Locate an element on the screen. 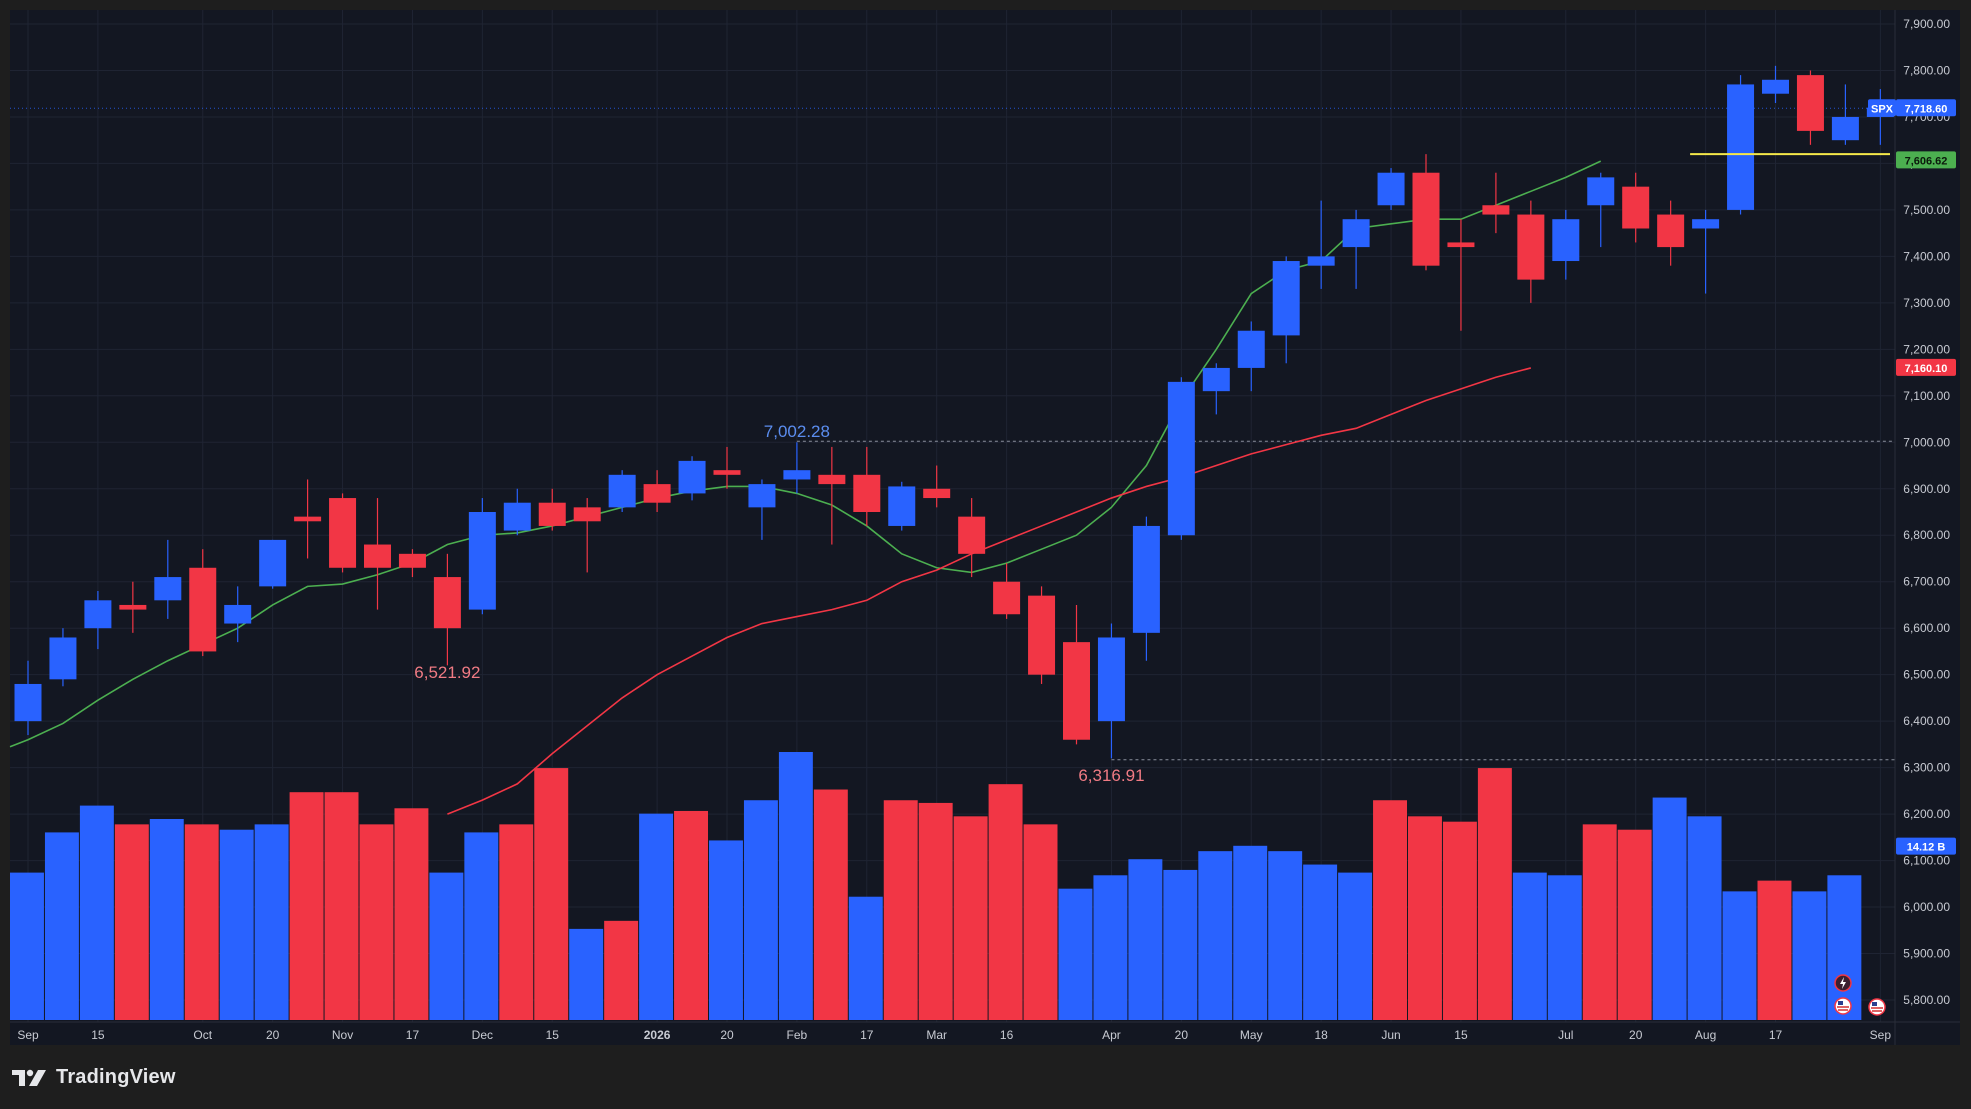 This screenshot has height=1109, width=1971. price-tag: 7,606.62 is located at coordinates (1926, 160).